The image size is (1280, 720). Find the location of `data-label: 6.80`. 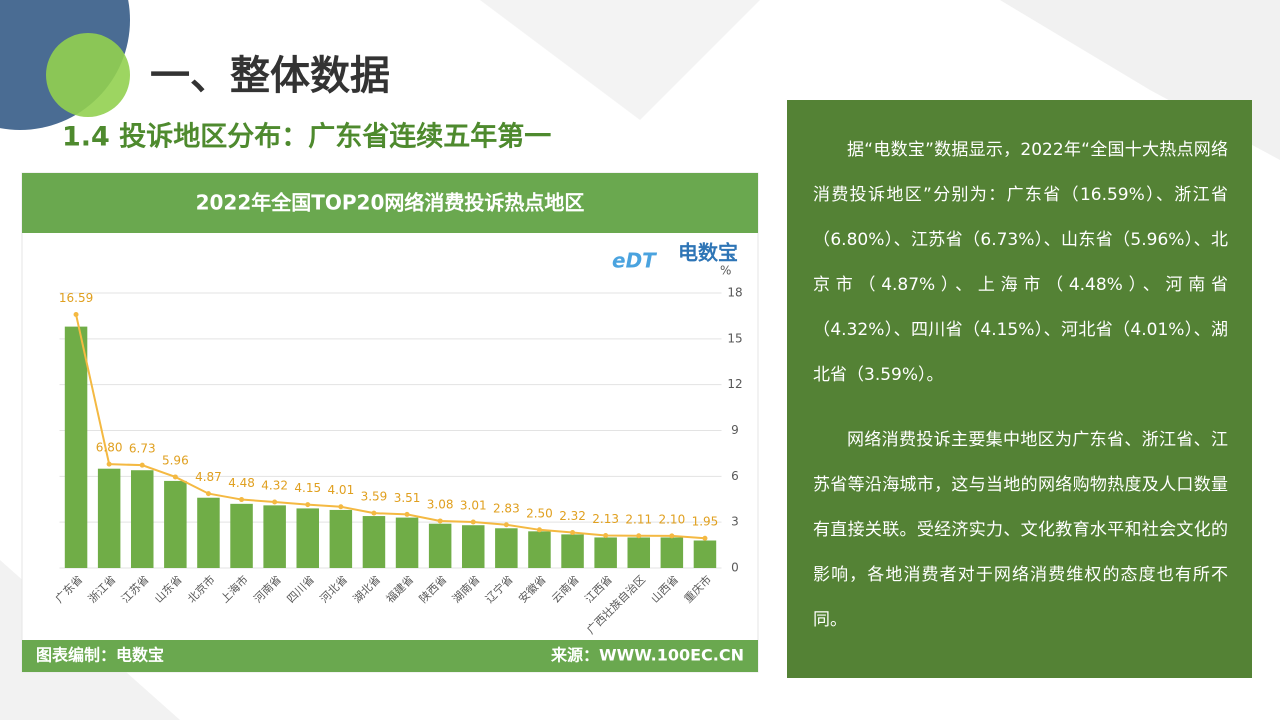

data-label: 6.80 is located at coordinates (109, 448).